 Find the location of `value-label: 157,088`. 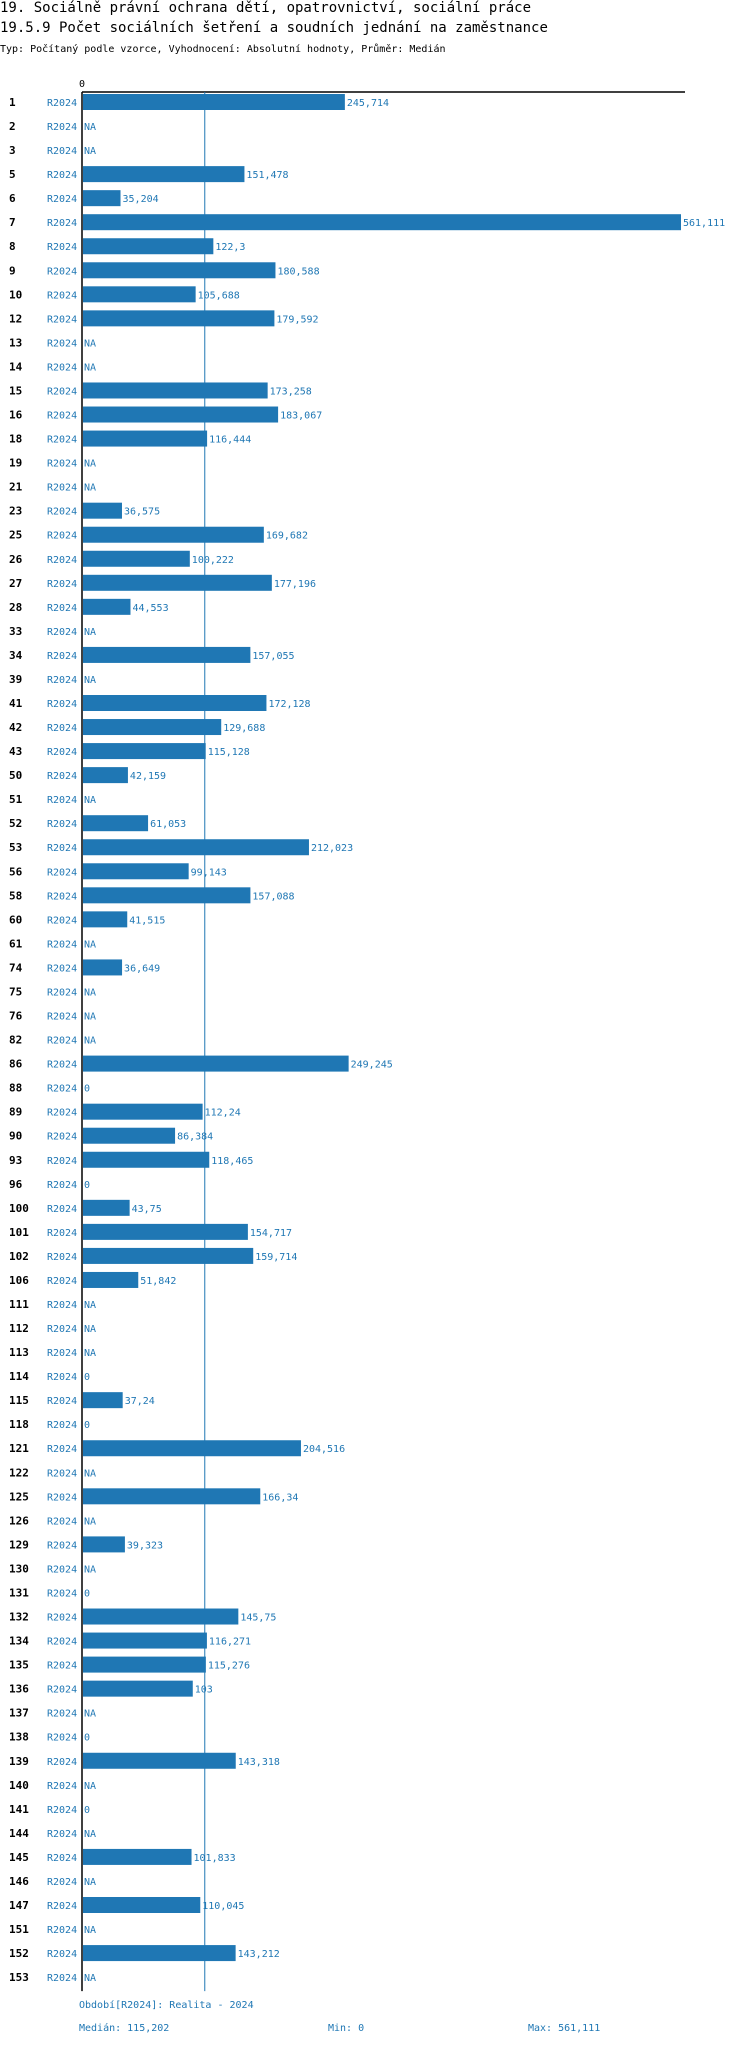

value-label: 157,088 is located at coordinates (273, 896).